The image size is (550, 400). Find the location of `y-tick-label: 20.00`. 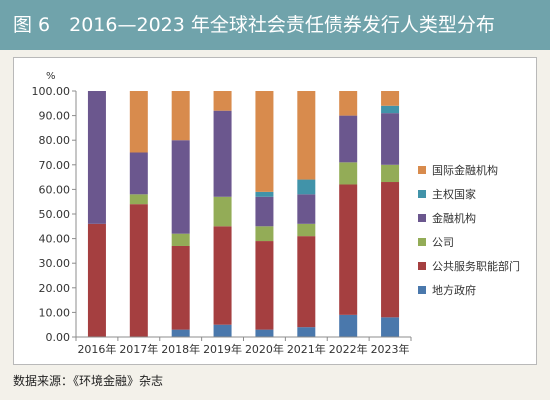

y-tick-label: 20.00 is located at coordinates (55, 288).